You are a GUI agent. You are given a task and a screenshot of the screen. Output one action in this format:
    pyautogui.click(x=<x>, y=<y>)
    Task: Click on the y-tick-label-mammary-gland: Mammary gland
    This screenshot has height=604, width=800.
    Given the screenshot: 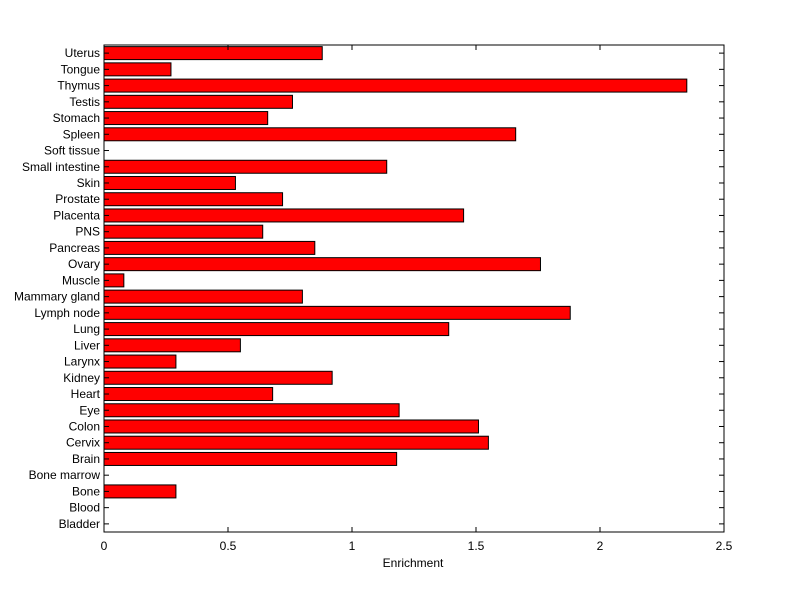 What is the action you would take?
    pyautogui.click(x=57, y=297)
    